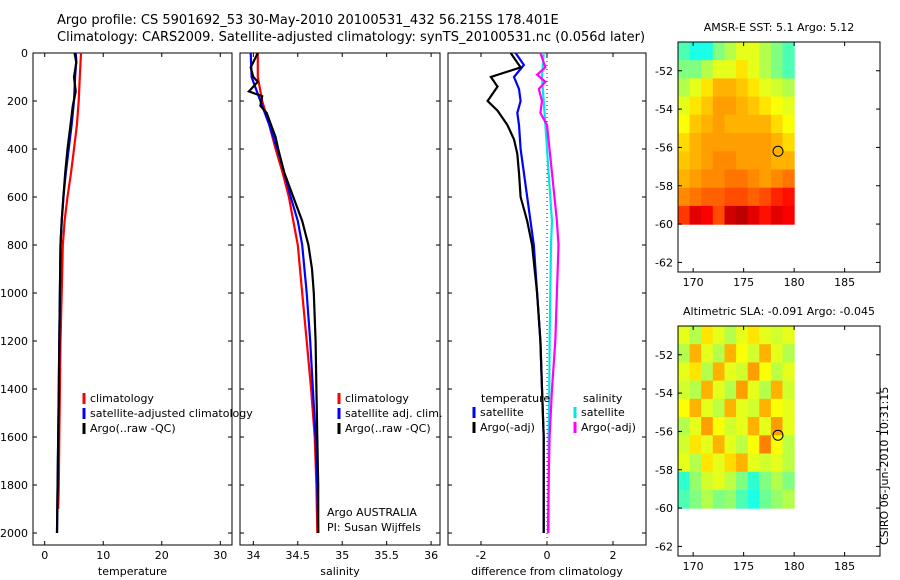 Image resolution: width=900 pixels, height=580 pixels. I want to click on sla_map-ytick-label: -54, so click(664, 393).